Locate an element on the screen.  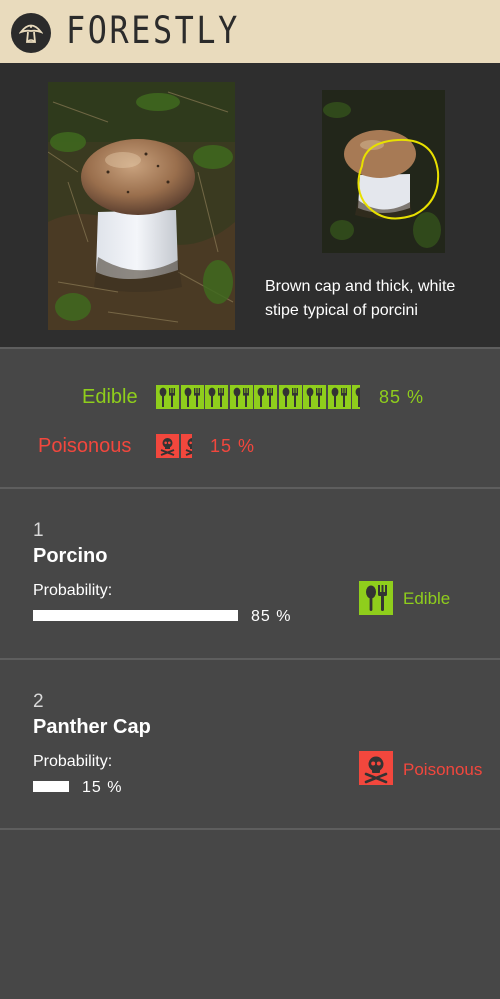
poisonous-summary-row: Poisonous 15 % is located at coordinates (250, 446).